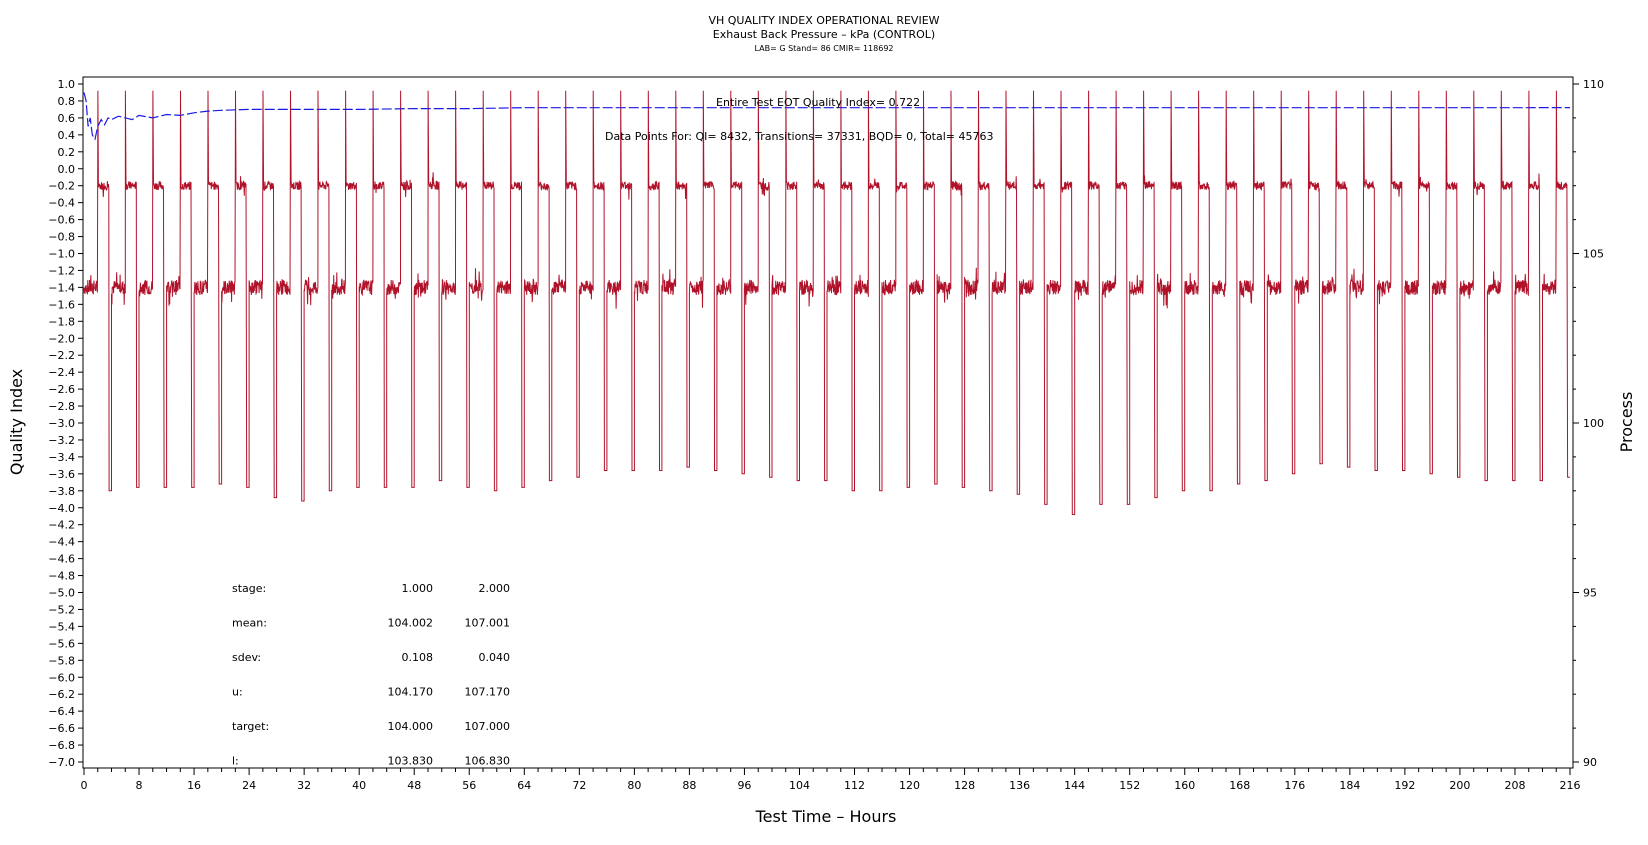 This screenshot has height=845, width=1648. I want to click on chart-subtitle-lab: LAB= G Stand= 86 CMIR= 118692, so click(823, 48).